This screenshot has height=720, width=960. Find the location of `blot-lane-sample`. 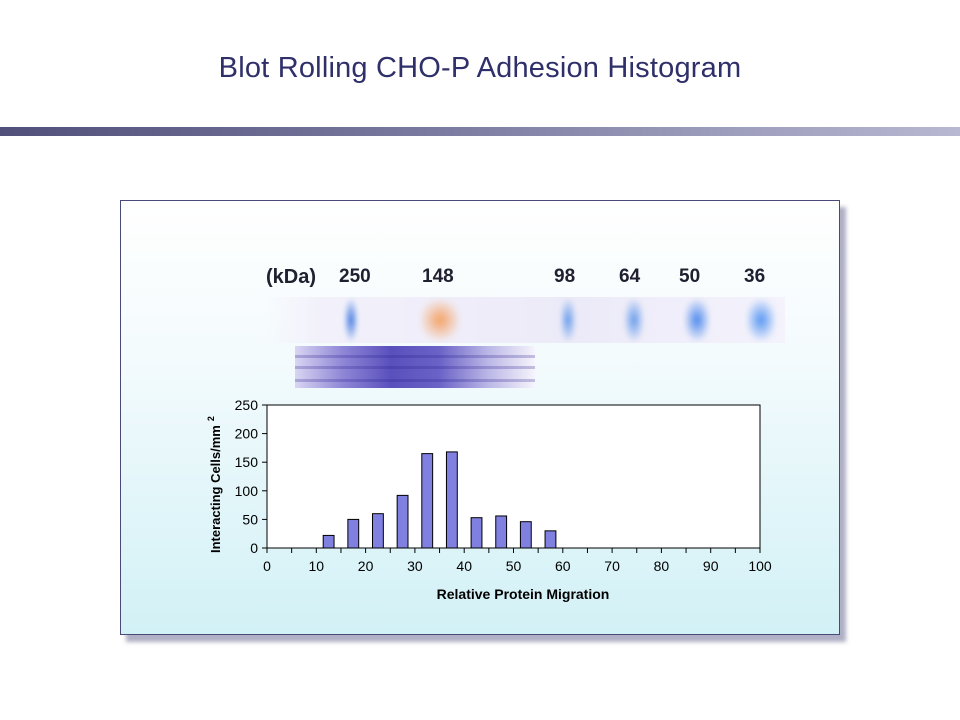

blot-lane-sample is located at coordinates (415, 367).